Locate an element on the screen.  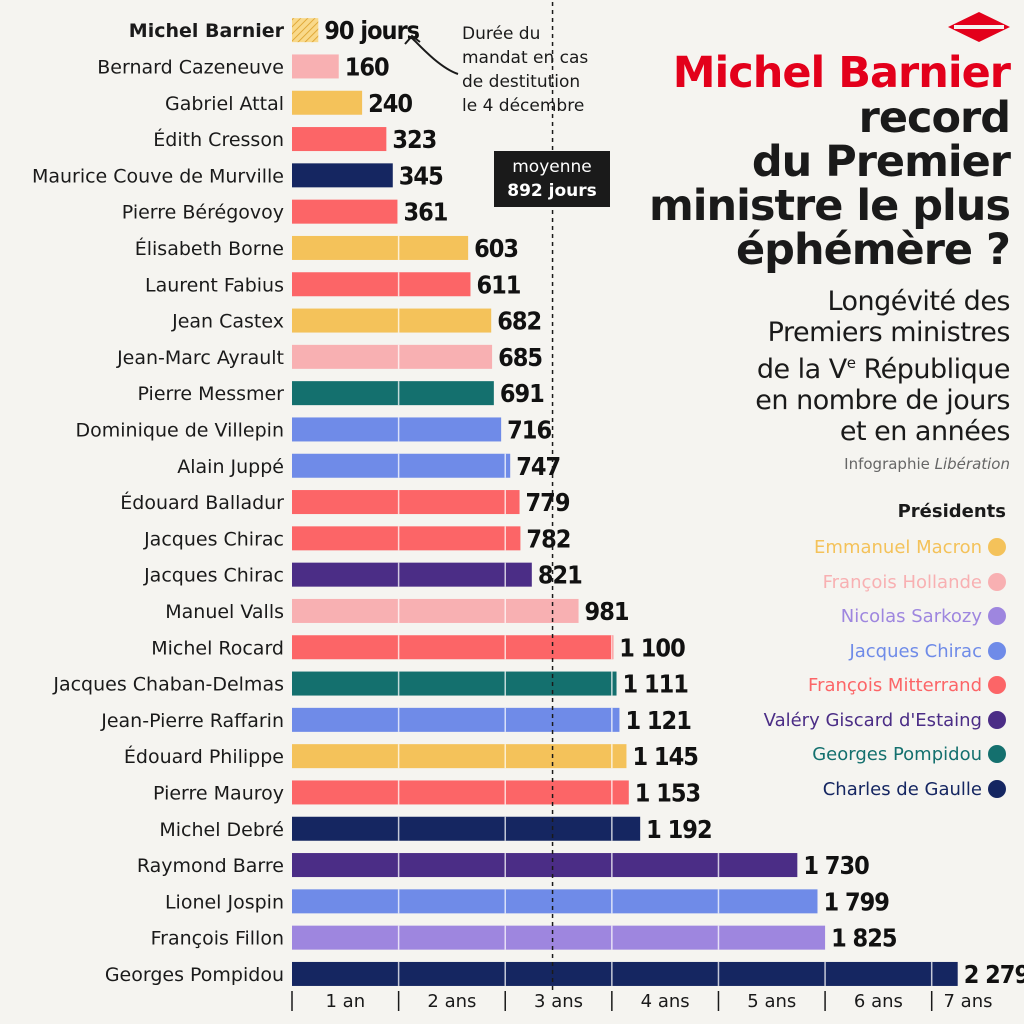
pm-name-label: Jean-Marc Ayrault is located at coordinates (200, 358).